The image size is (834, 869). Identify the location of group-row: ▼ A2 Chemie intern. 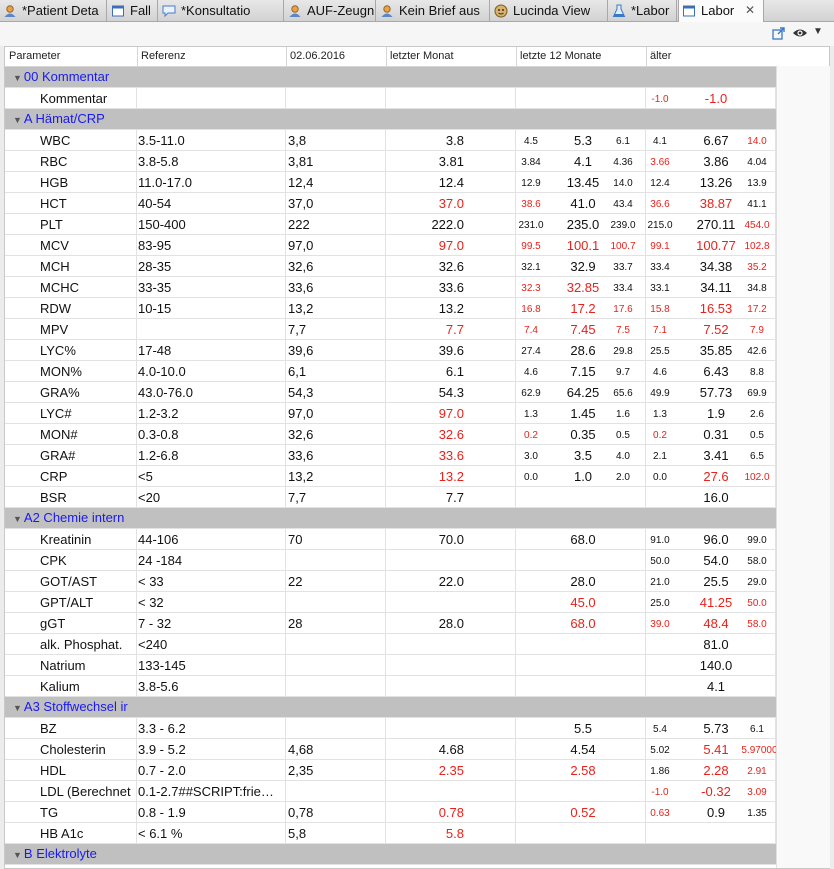
(390, 518).